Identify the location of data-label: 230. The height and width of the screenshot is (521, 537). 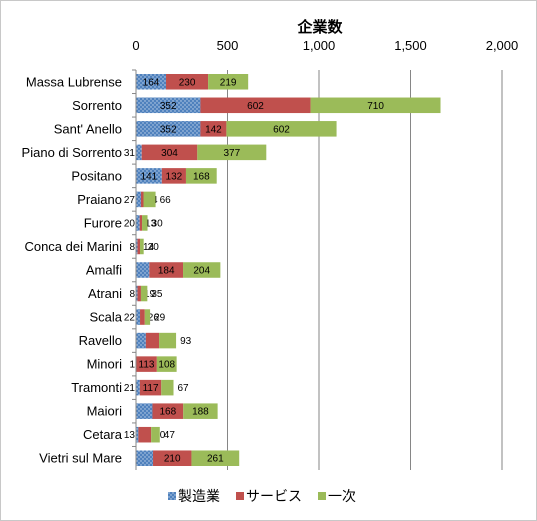
(187, 82).